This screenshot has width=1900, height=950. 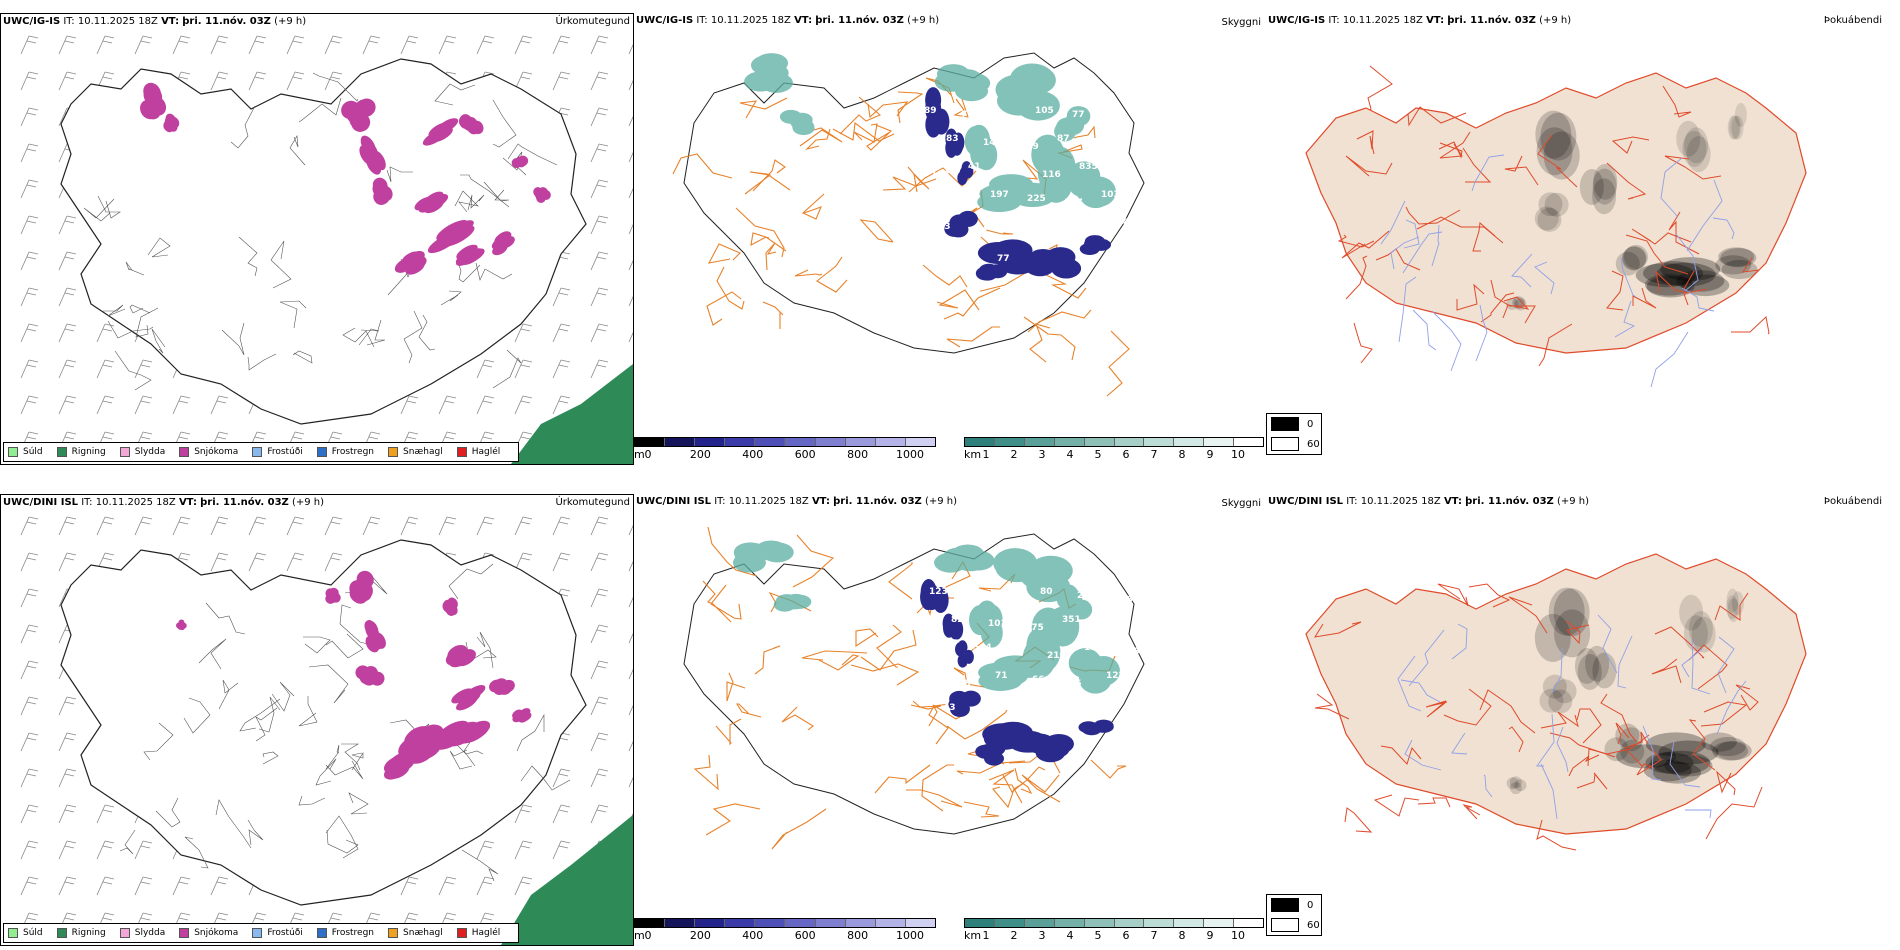 I want to click on ceiling-value: 80, so click(x=1046, y=592).